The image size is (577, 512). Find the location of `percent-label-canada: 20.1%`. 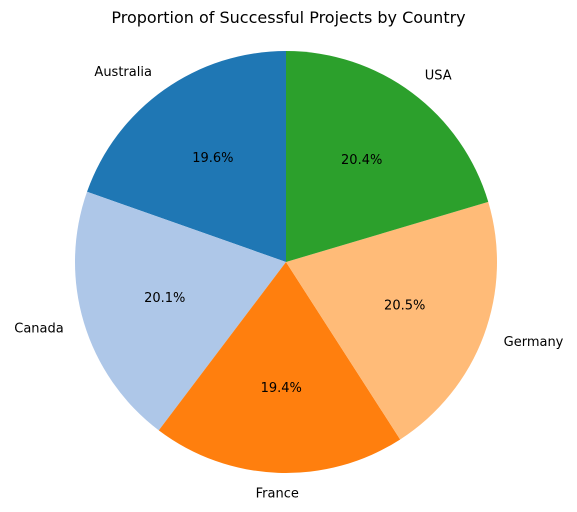

percent-label-canada: 20.1% is located at coordinates (164, 298).